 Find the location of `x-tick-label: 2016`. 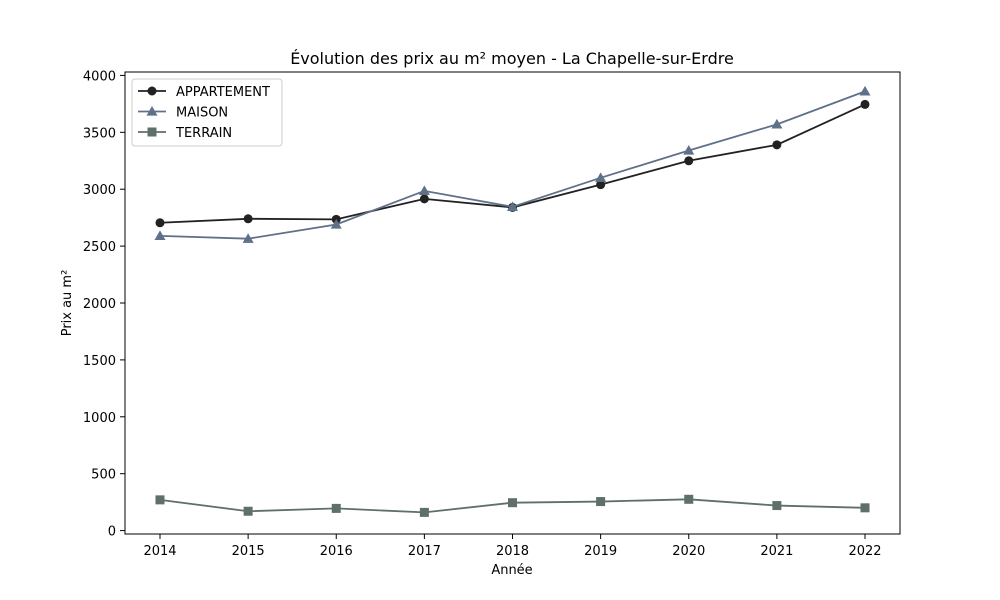

x-tick-label: 2016 is located at coordinates (336, 551).